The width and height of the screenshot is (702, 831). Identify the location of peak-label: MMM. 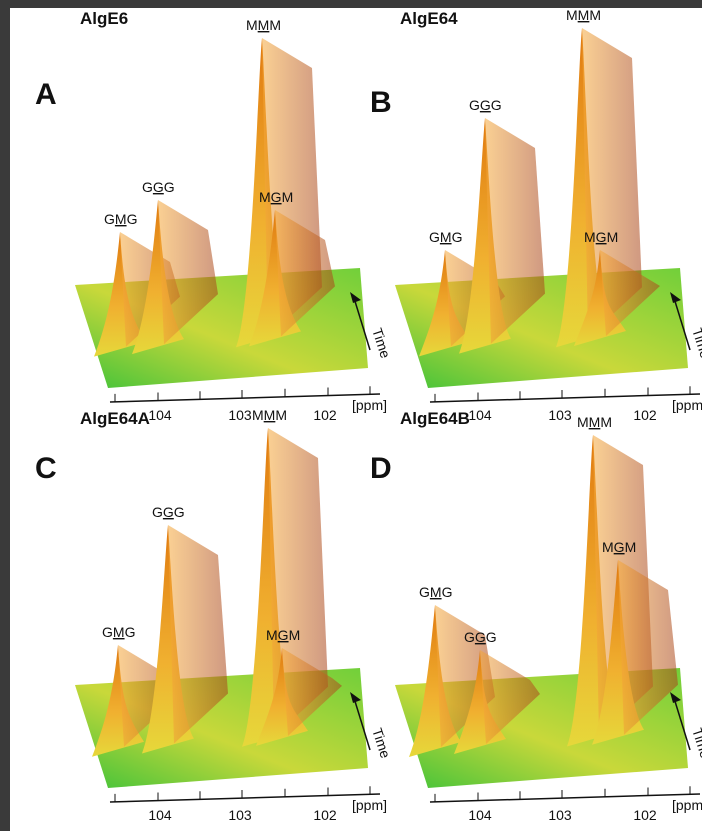
(263, 25).